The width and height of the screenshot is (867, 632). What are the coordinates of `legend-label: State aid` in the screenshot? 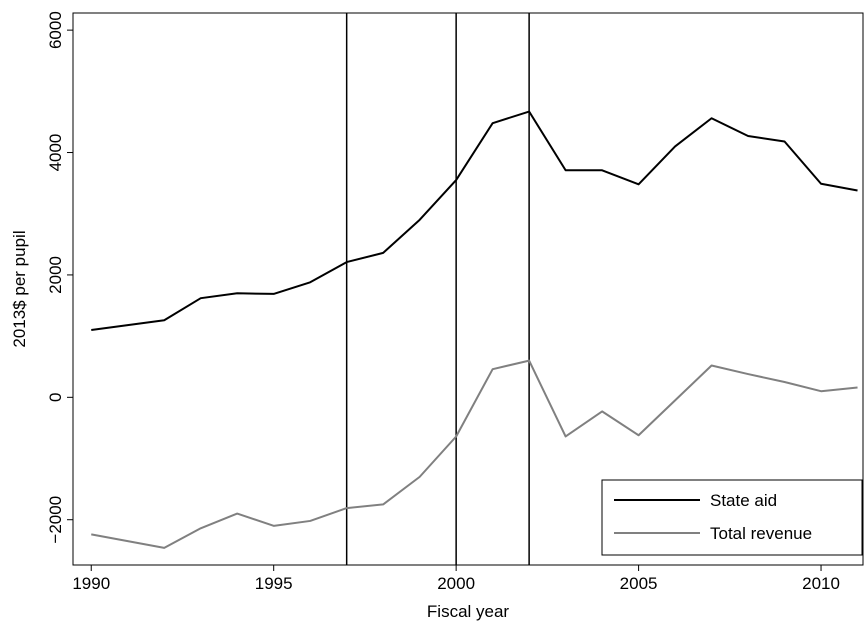 It's located at (743, 500).